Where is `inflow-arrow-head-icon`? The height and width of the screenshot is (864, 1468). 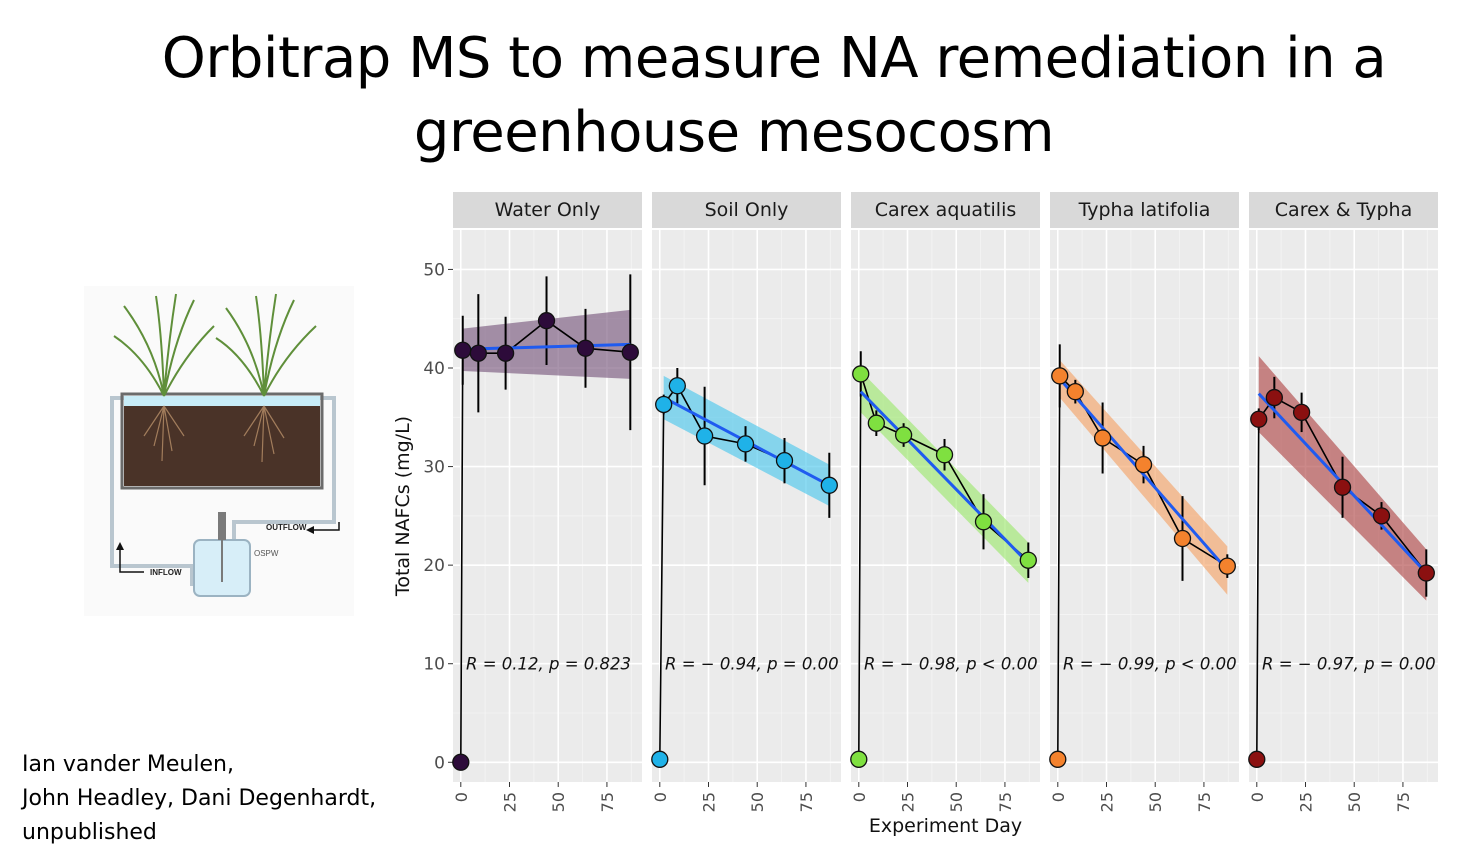 inflow-arrow-head-icon is located at coordinates (120, 546).